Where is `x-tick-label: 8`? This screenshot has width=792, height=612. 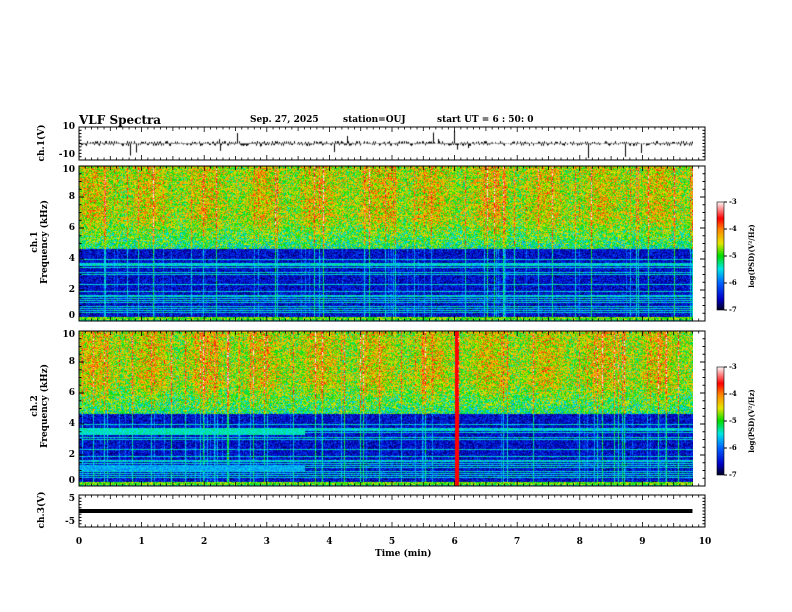 x-tick-label: 8 is located at coordinates (579, 542).